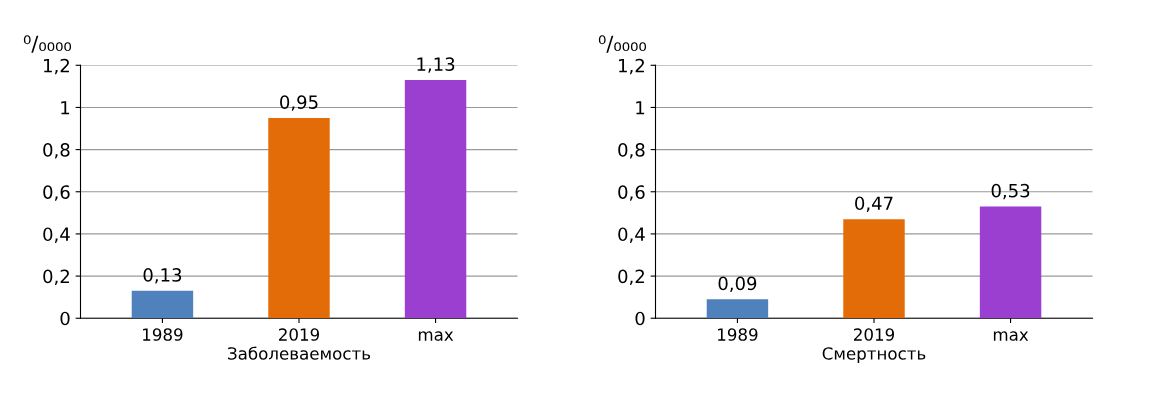  I want to click on x-axis-title: Заболеваемость, so click(299, 353).